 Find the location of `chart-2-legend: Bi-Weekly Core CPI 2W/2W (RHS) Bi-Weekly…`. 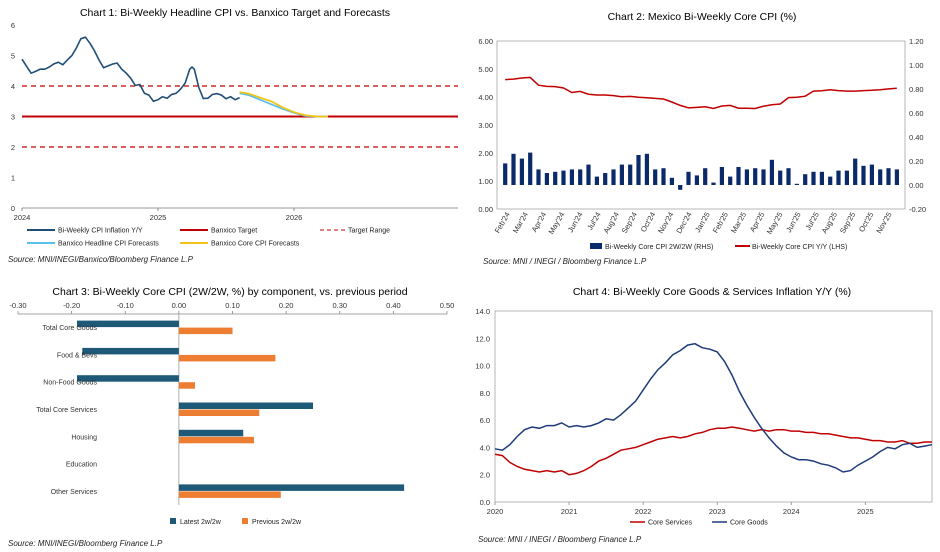

chart-2-legend: Bi-Weekly Core CPI 2W/2W (RHS) Bi-Weekly… is located at coordinates (718, 247).